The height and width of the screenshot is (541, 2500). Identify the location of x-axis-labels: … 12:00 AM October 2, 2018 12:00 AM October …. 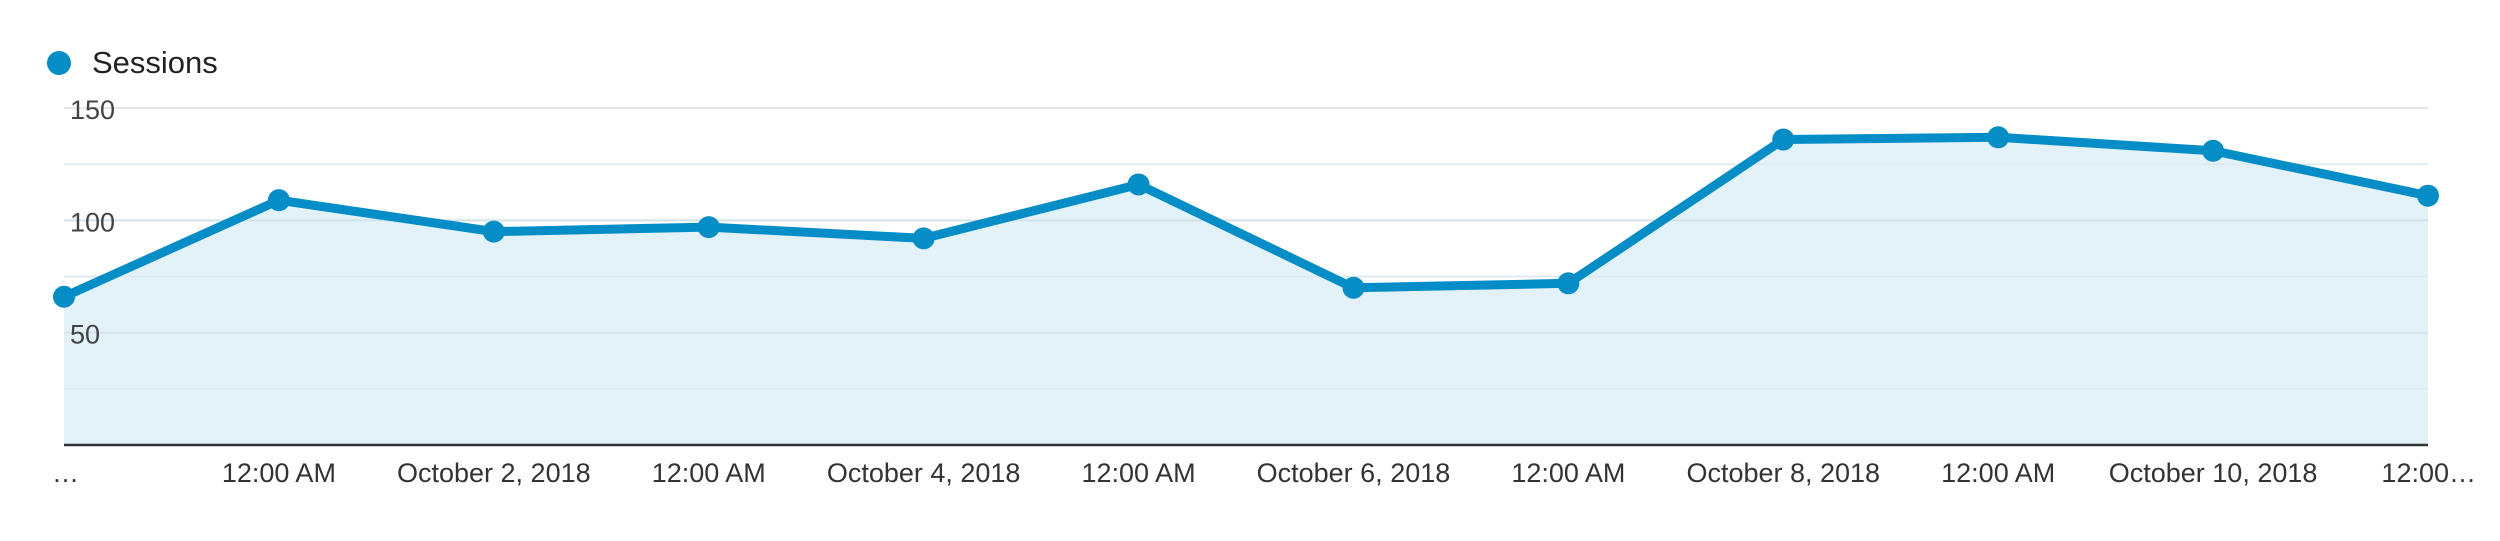
(1264, 473).